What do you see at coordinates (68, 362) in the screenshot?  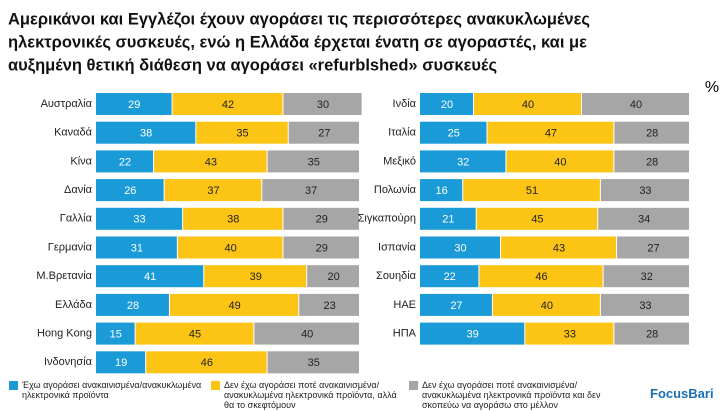 I see `category-label: Ινδονησία` at bounding box center [68, 362].